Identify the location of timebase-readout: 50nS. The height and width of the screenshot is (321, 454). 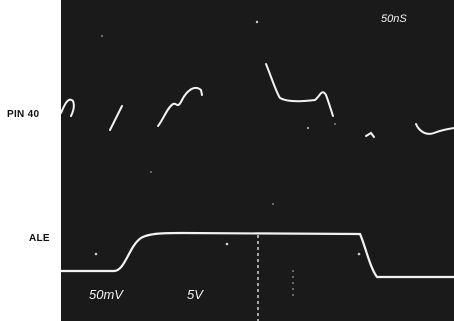
(394, 19).